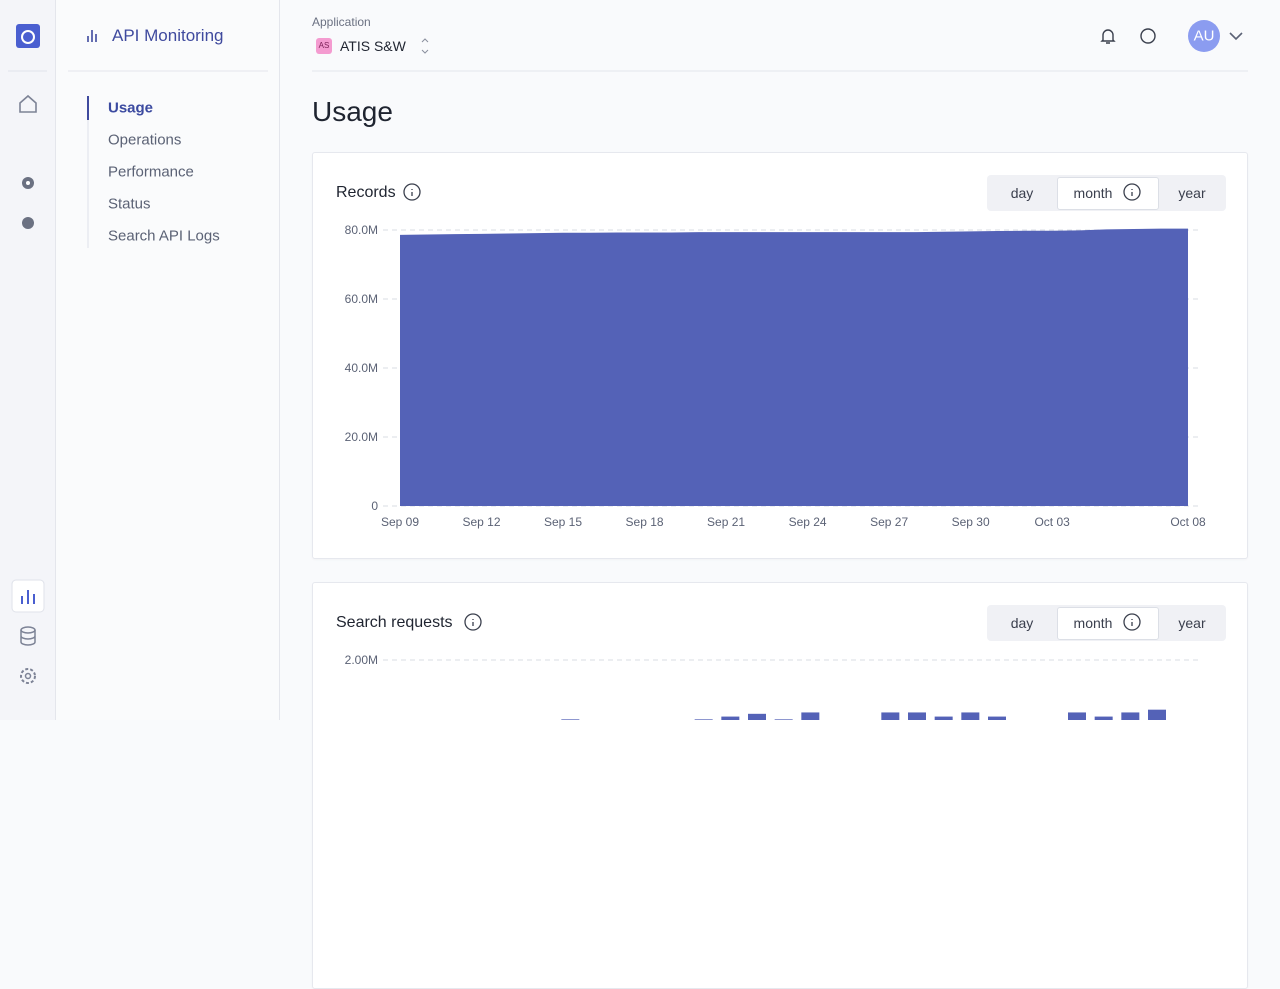  I want to click on icon-rail, so click(28, 360).